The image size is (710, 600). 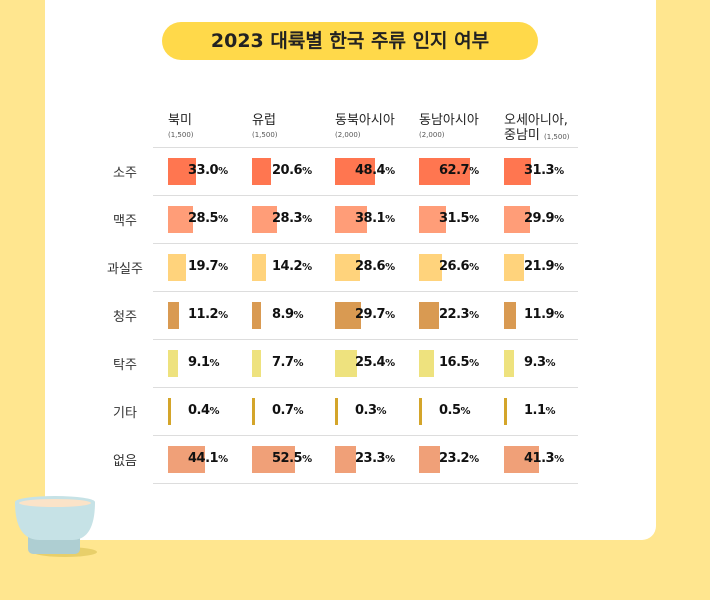 What do you see at coordinates (125, 461) in the screenshot?
I see `row-label: 없음` at bounding box center [125, 461].